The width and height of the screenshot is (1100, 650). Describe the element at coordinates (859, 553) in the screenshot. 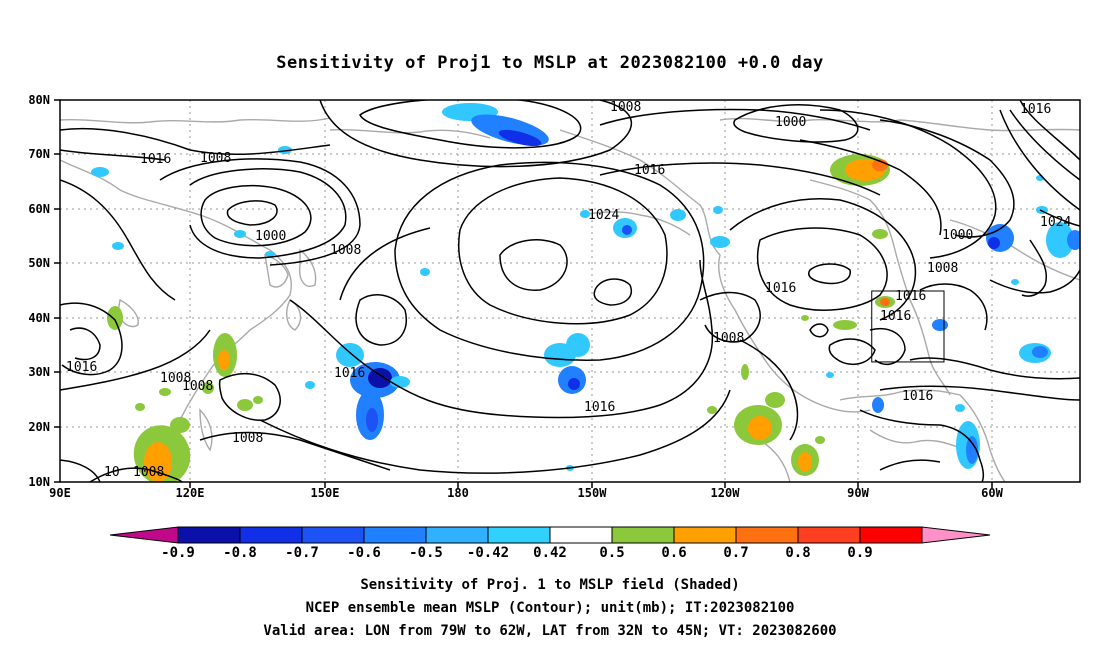

I see `colorbar-level-label: 0.9` at that location.